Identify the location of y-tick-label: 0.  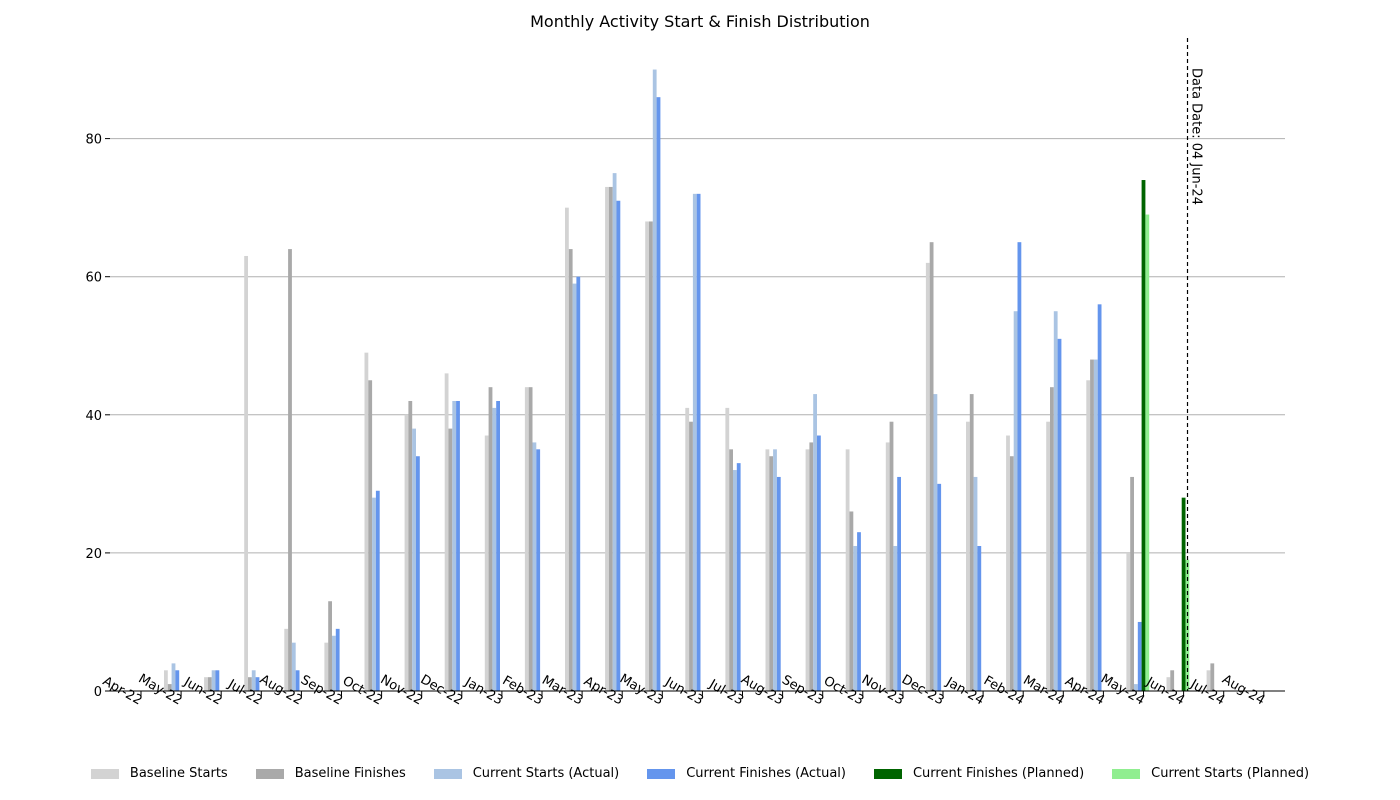
(98, 692).